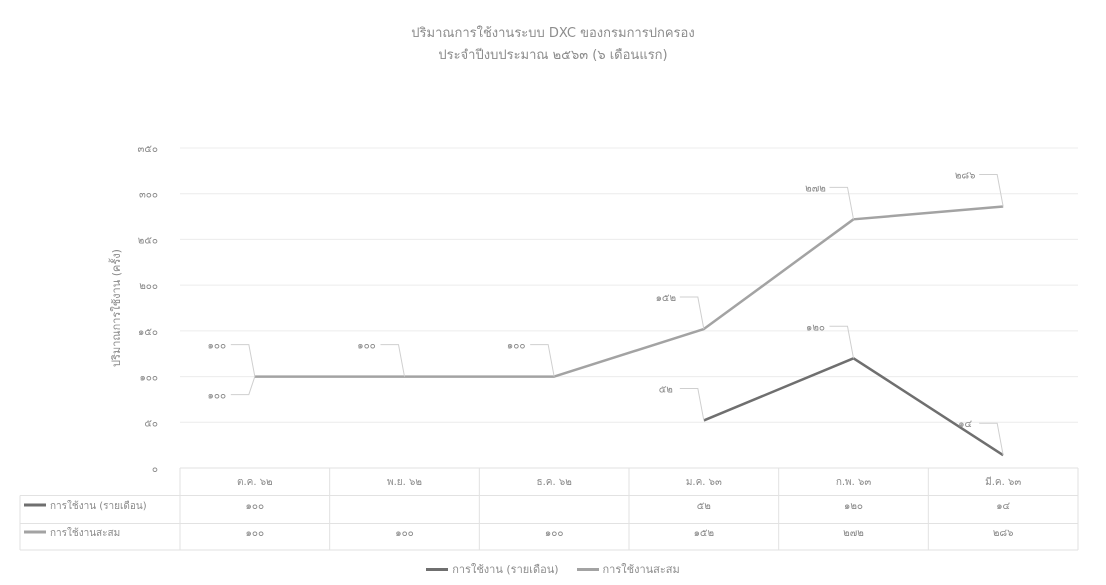 The image size is (1106, 585). Describe the element at coordinates (704, 533) in the screenshot. I see `table-cell: ๑๕๒` at that location.